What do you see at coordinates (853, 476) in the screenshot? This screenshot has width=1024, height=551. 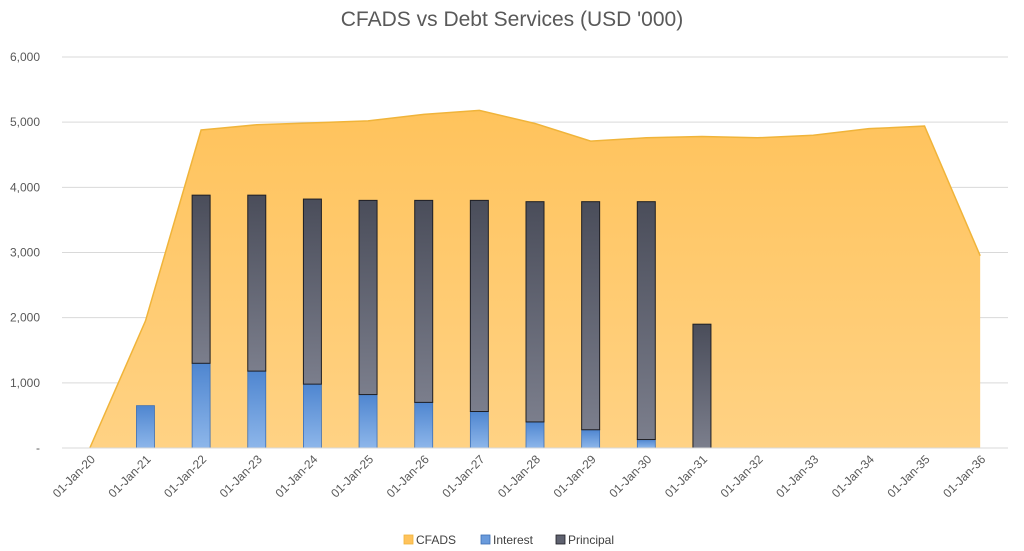 I see `x-tick-label: 01-Jan-34` at bounding box center [853, 476].